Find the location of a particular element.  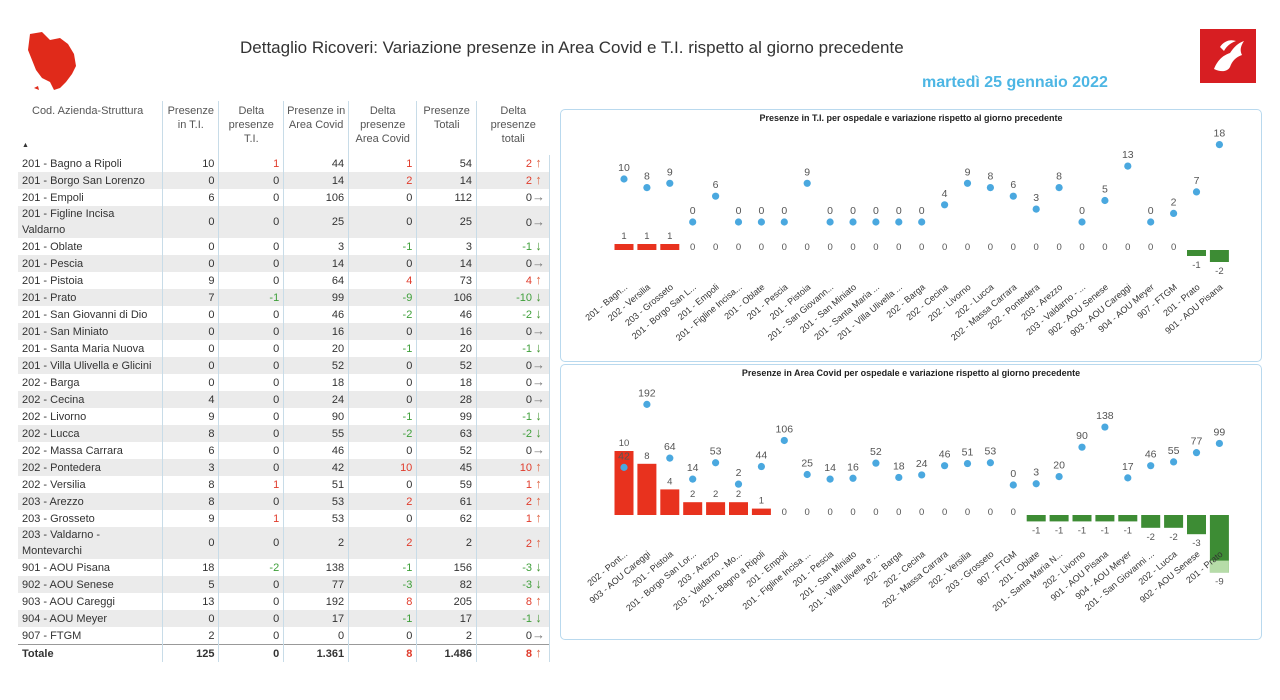

table-row: 201 - Figline Incisa Valdarno 0 0 25 0 25 0→ is located at coordinates (284, 222).